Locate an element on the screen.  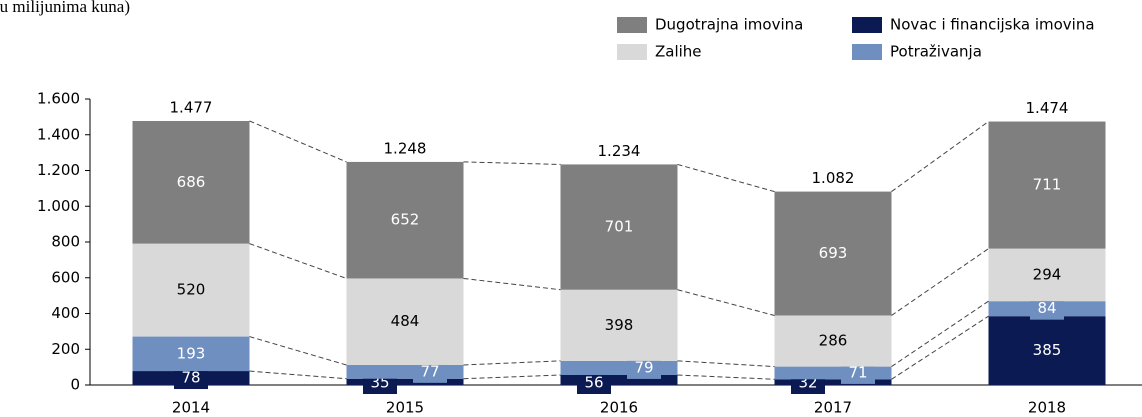
data-label: 77 is located at coordinates (429, 371).